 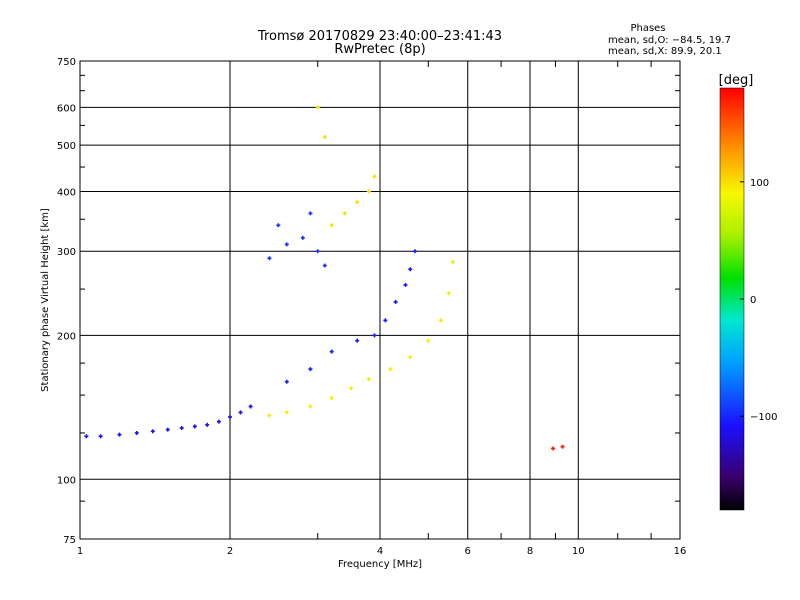 I want to click on y-tick-label: 75, so click(x=69, y=540).